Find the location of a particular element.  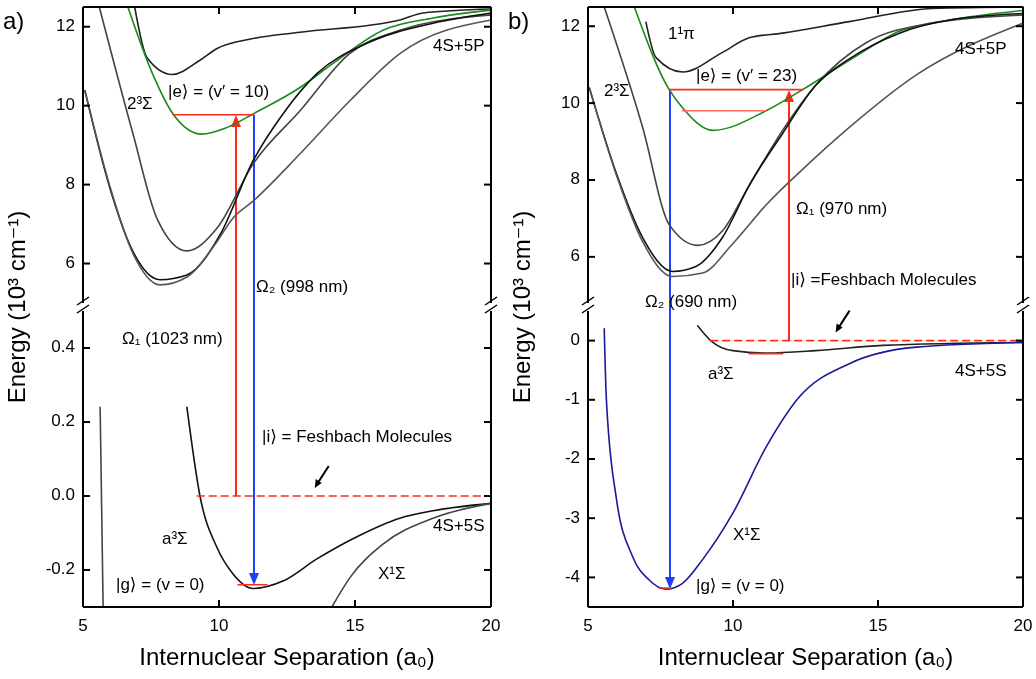

chart-title: a) is located at coordinates (14, 20).